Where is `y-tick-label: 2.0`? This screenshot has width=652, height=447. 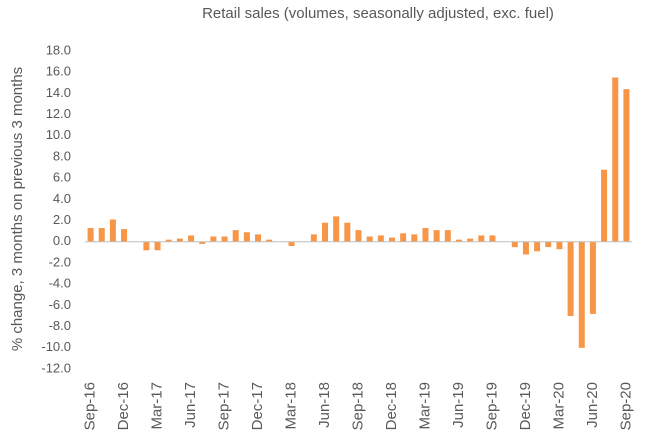
y-tick-label: 2.0 is located at coordinates (62, 219).